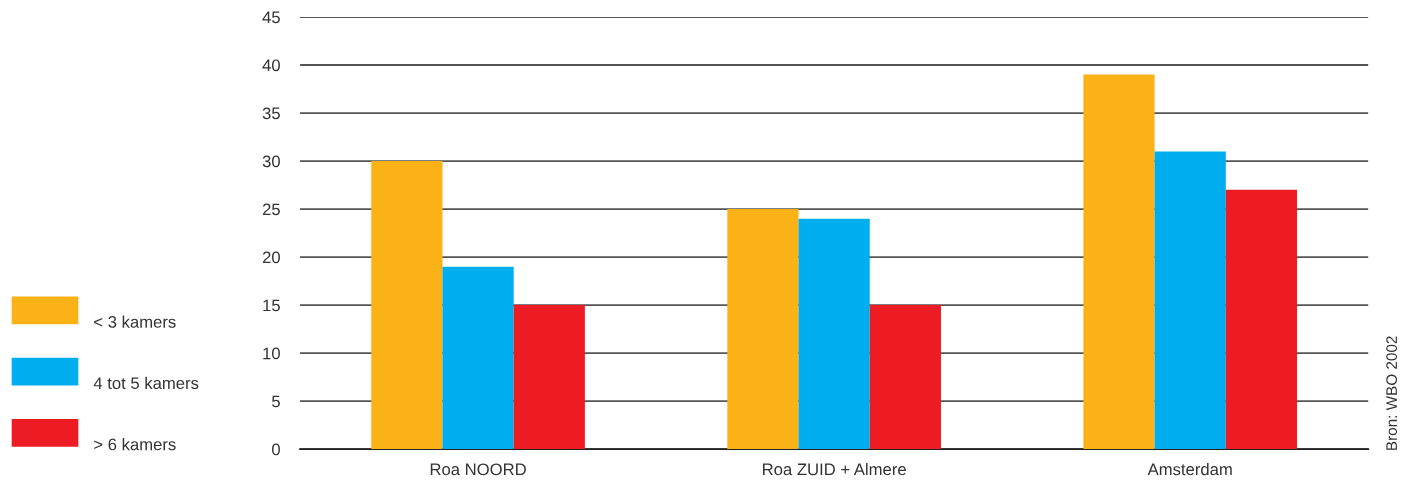 This screenshot has width=1412, height=493. I want to click on y-tick-label: 20, so click(271, 257).